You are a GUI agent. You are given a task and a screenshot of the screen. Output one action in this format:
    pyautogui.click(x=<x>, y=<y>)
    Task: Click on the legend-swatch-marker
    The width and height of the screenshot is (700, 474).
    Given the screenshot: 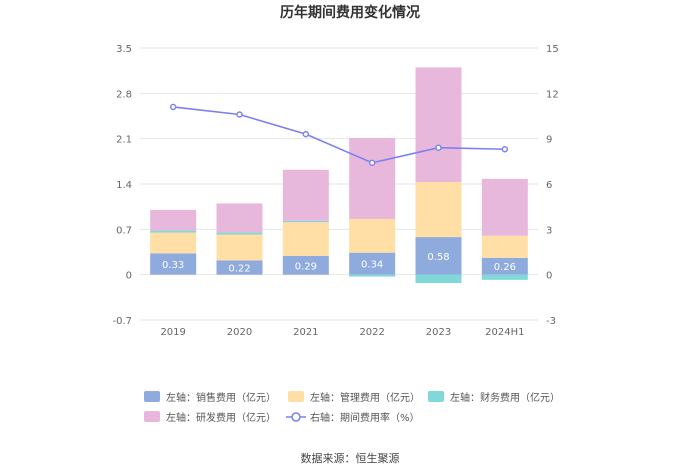 What is the action you would take?
    pyautogui.click(x=296, y=417)
    